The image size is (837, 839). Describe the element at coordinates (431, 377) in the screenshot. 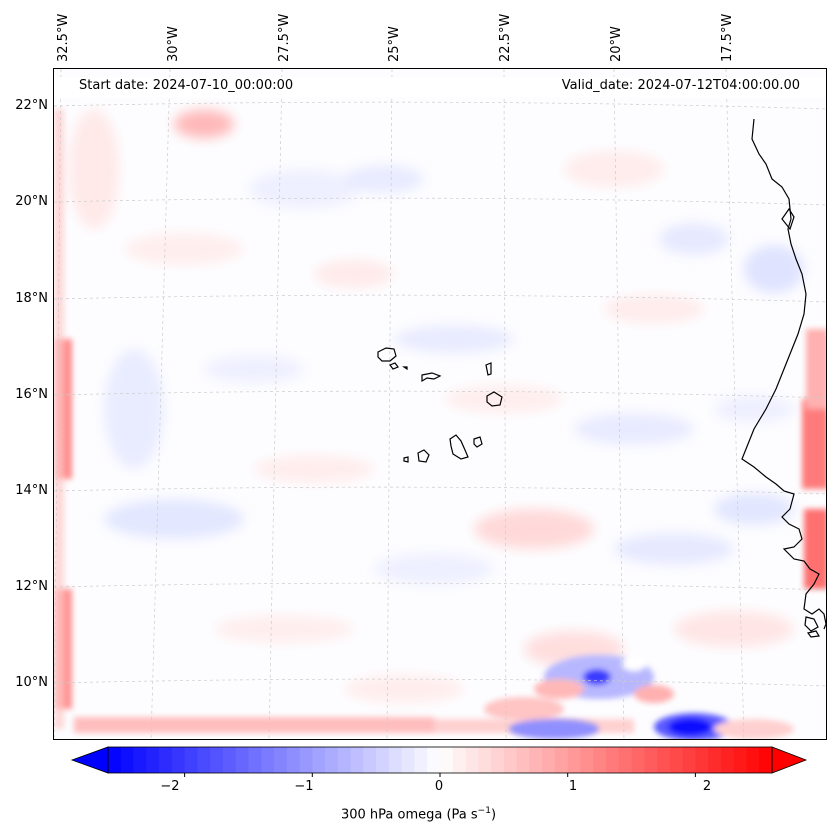

I see `island-sao-nicolau` at that location.